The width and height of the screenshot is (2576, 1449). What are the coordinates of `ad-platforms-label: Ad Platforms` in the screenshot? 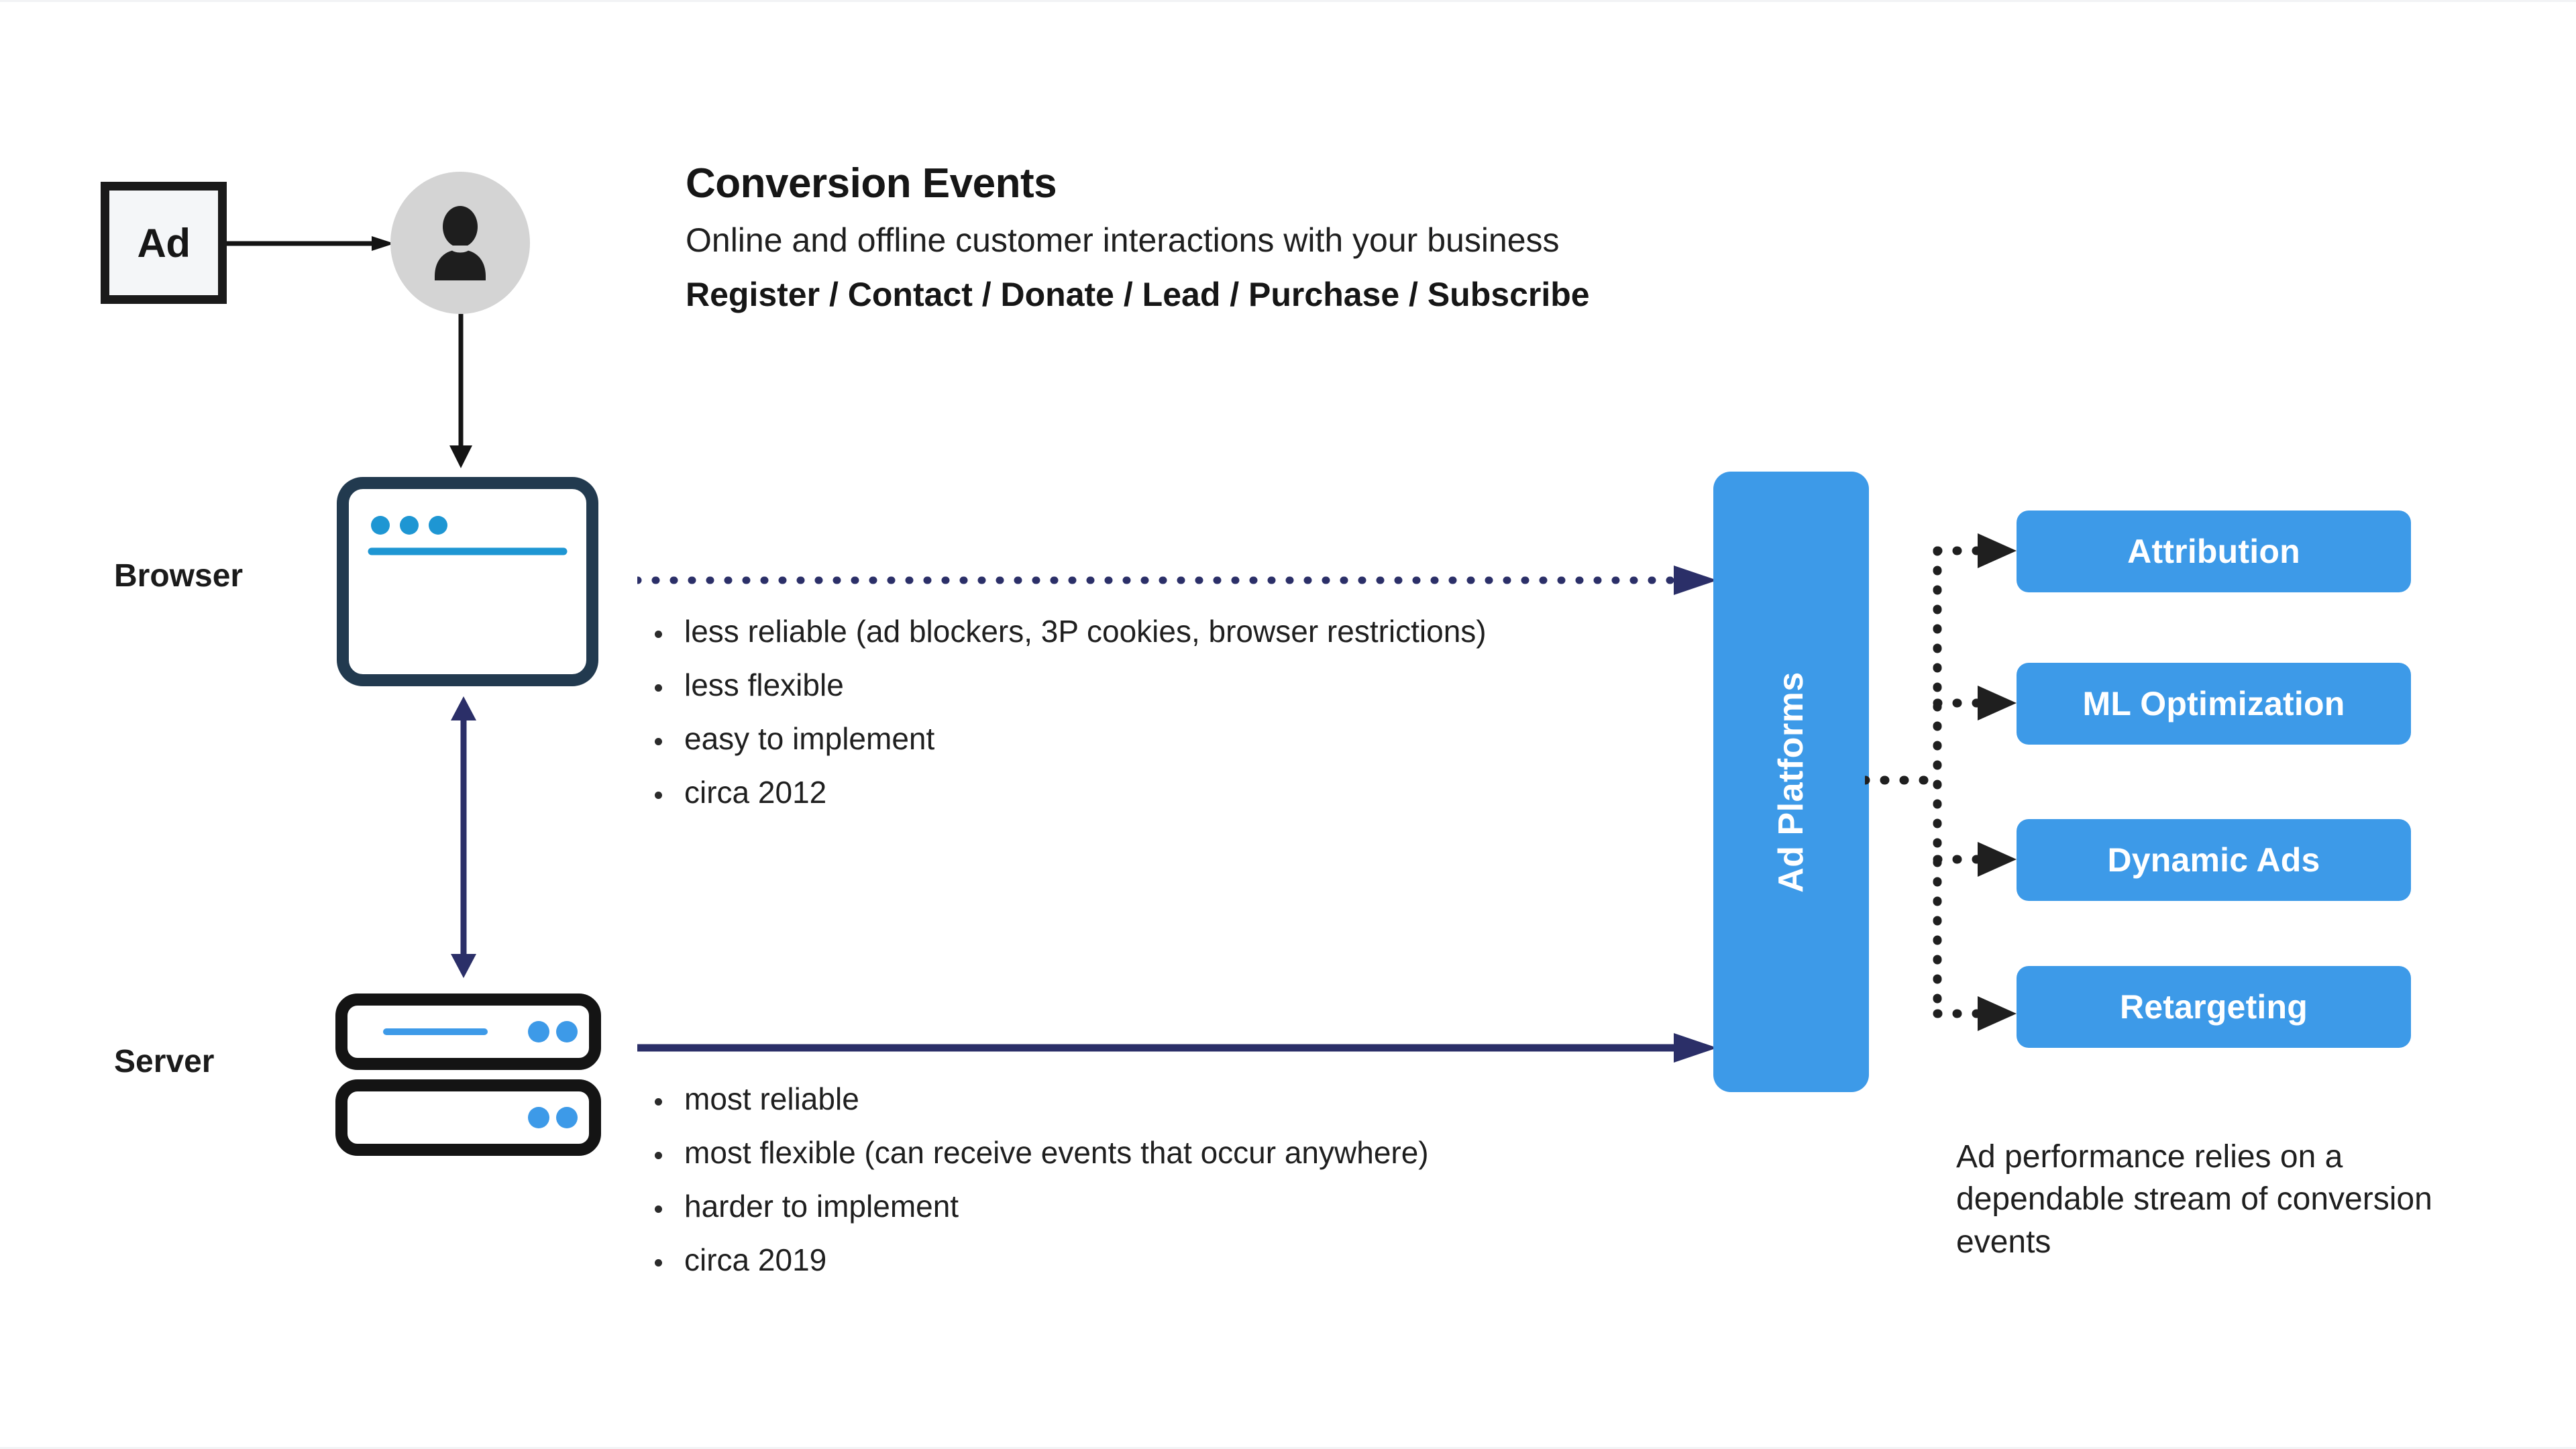 It's located at (1791, 782).